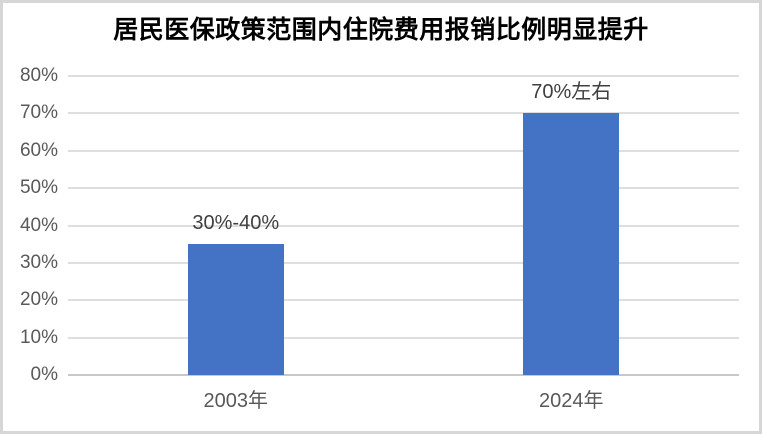  What do you see at coordinates (38, 188) in the screenshot?
I see `y-axis-tick-label: 50%` at bounding box center [38, 188].